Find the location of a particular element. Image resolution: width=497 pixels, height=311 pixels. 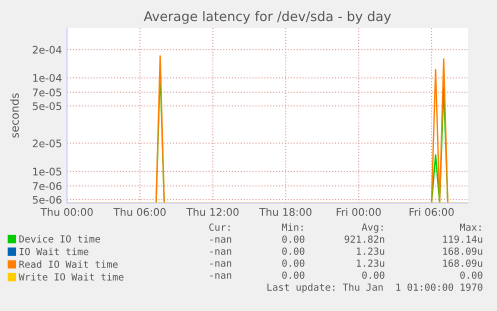

text: Cur: Min: Avg: Max: is located at coordinates (345, 228).